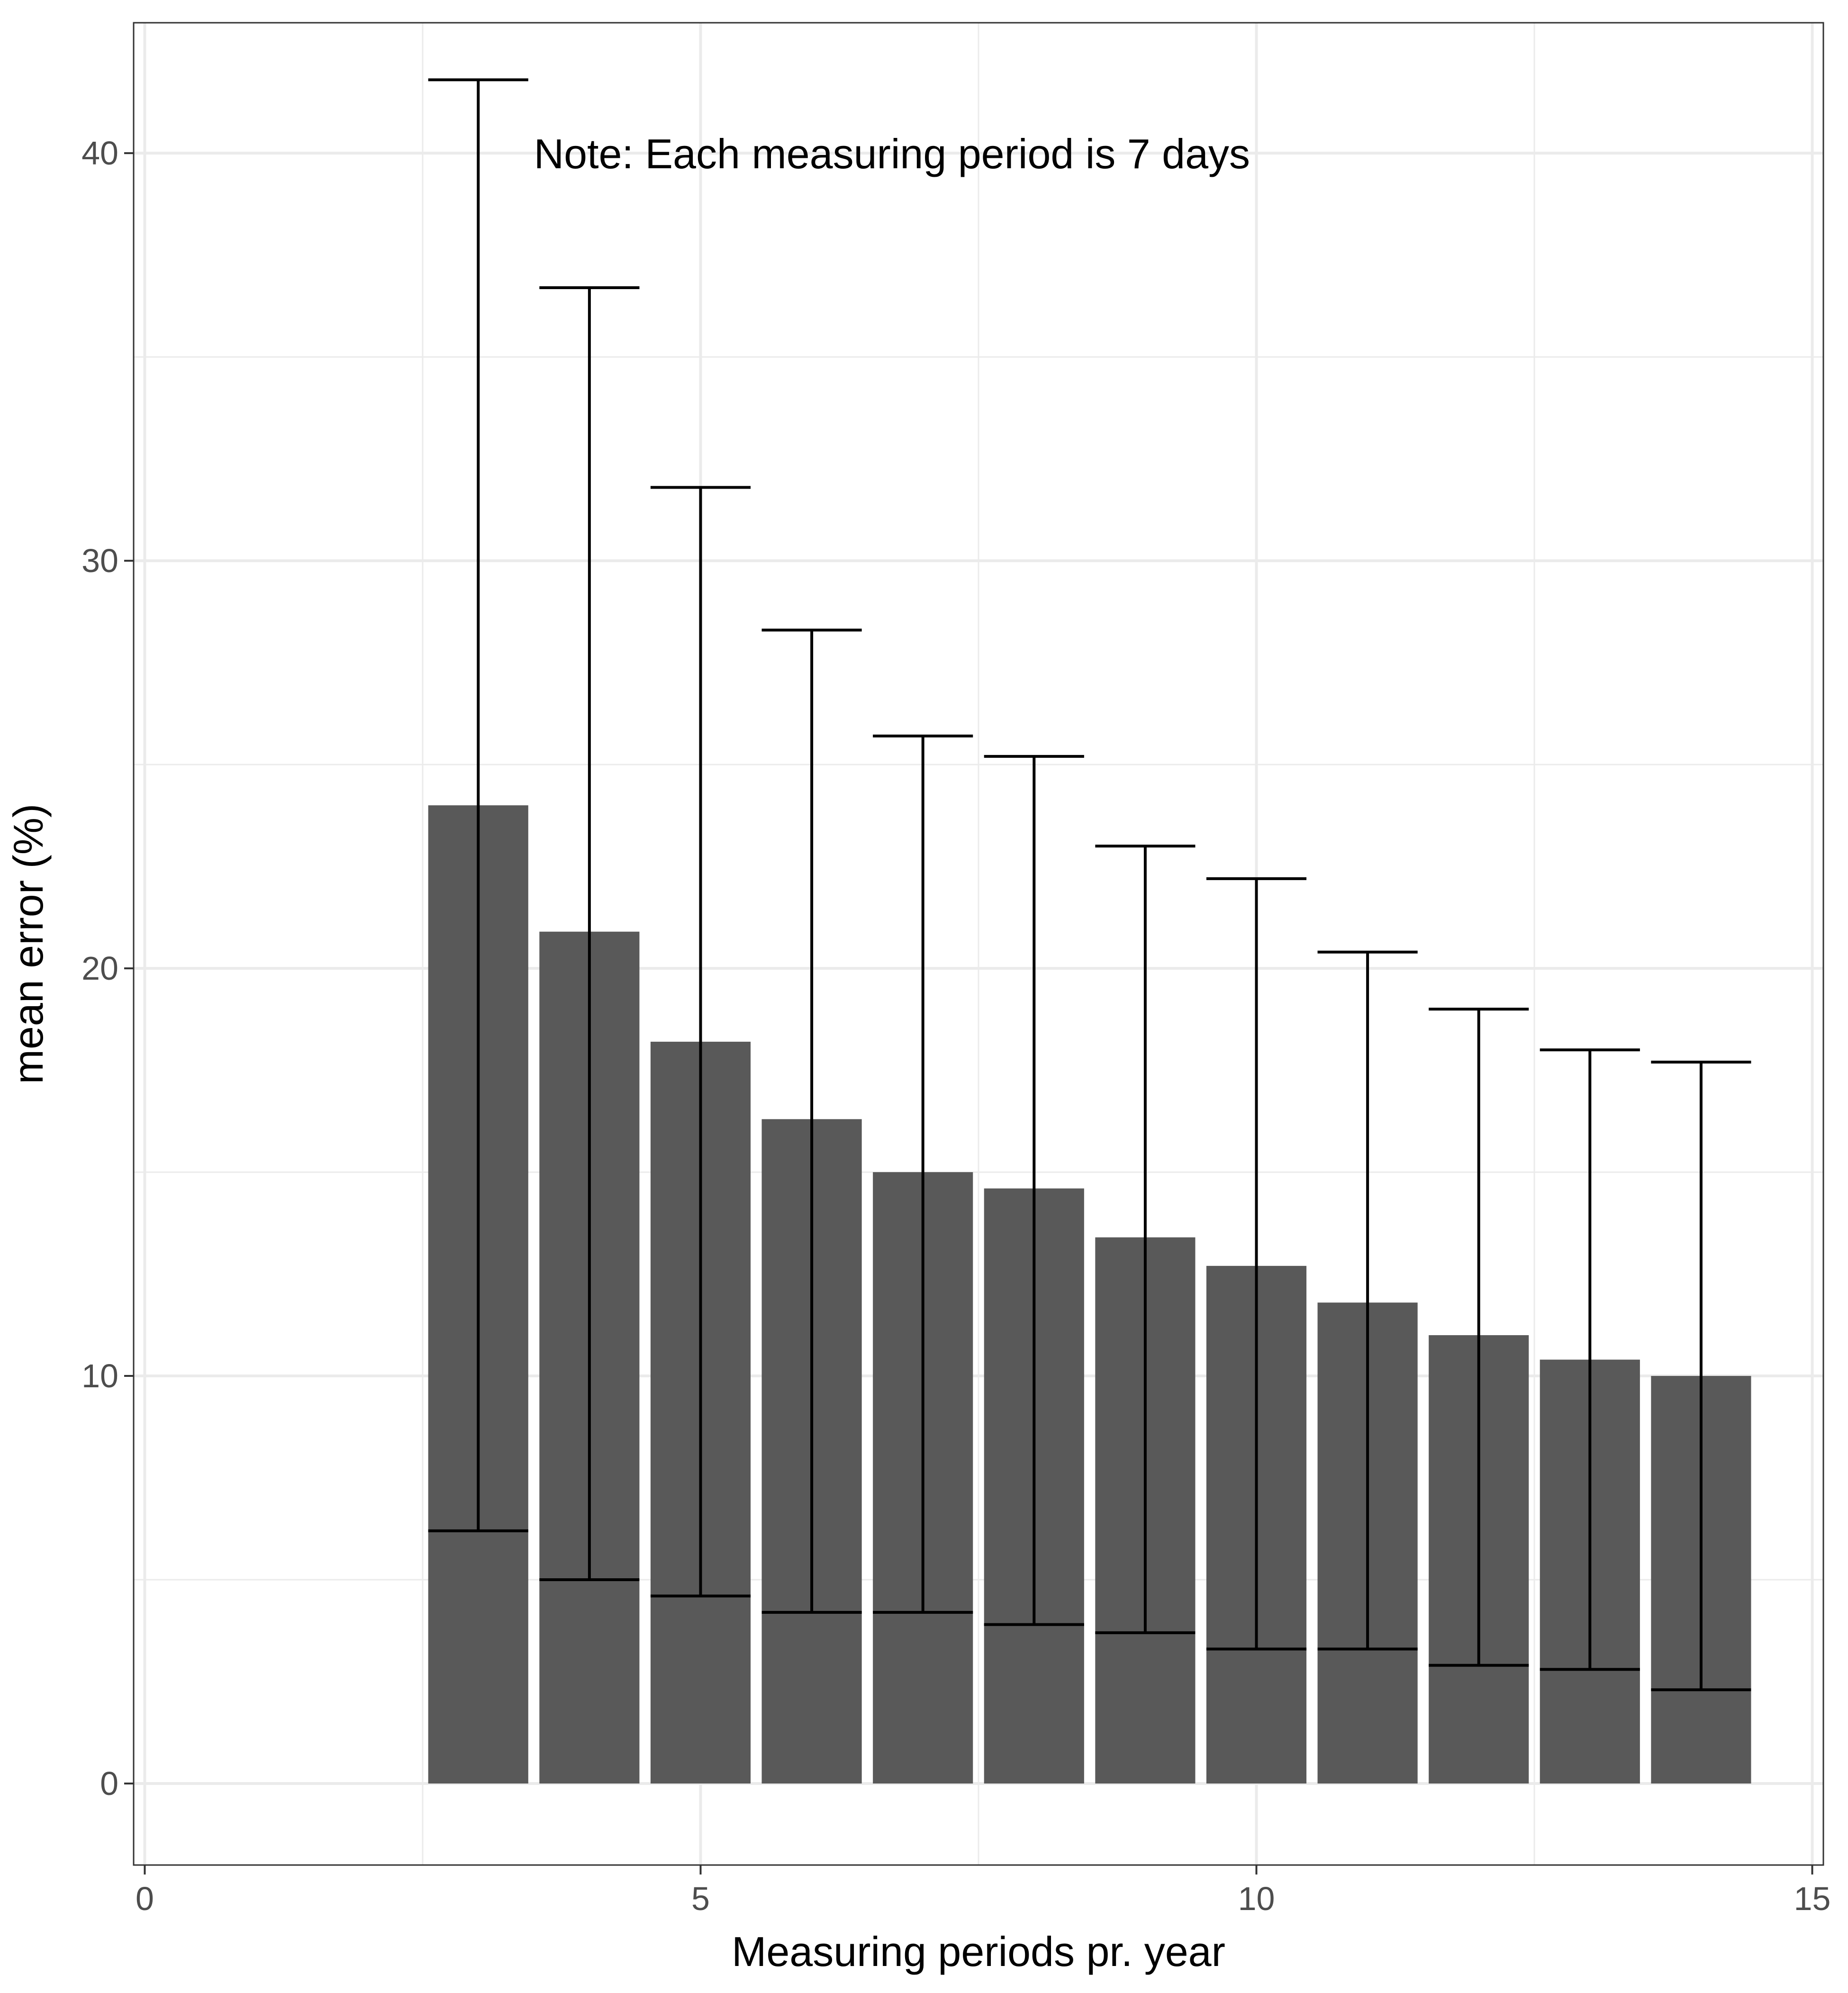  What do you see at coordinates (700, 1899) in the screenshot?
I see `x-tick-label: 5` at bounding box center [700, 1899].